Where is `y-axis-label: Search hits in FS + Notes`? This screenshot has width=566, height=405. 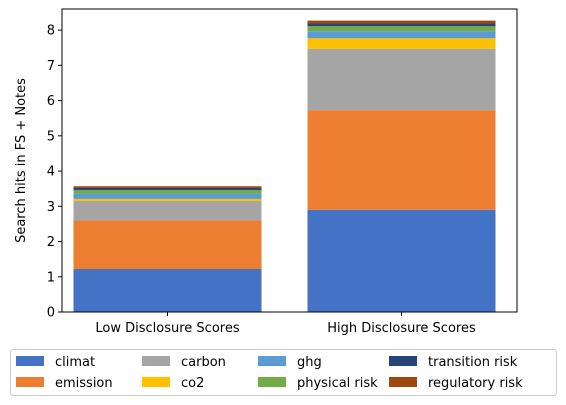
y-axis-label: Search hits in FS + Notes is located at coordinates (21, 160).